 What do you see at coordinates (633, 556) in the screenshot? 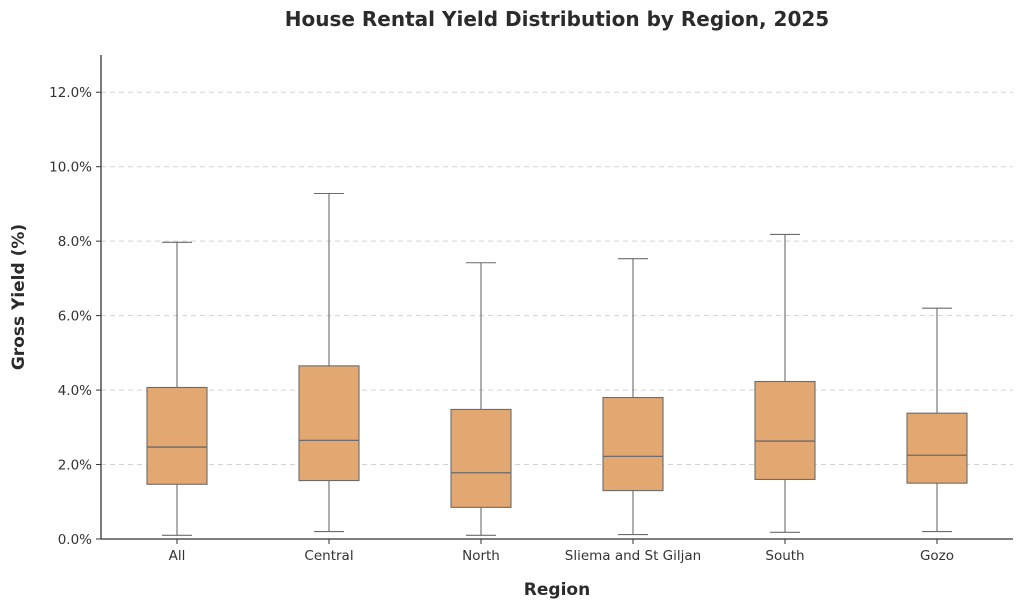
I see `x-tick-label: Sliema and St Giljan` at bounding box center [633, 556].